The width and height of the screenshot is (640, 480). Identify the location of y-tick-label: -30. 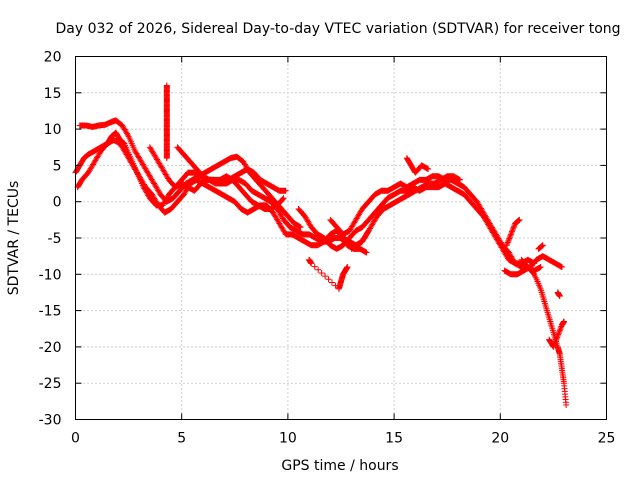
(50, 421).